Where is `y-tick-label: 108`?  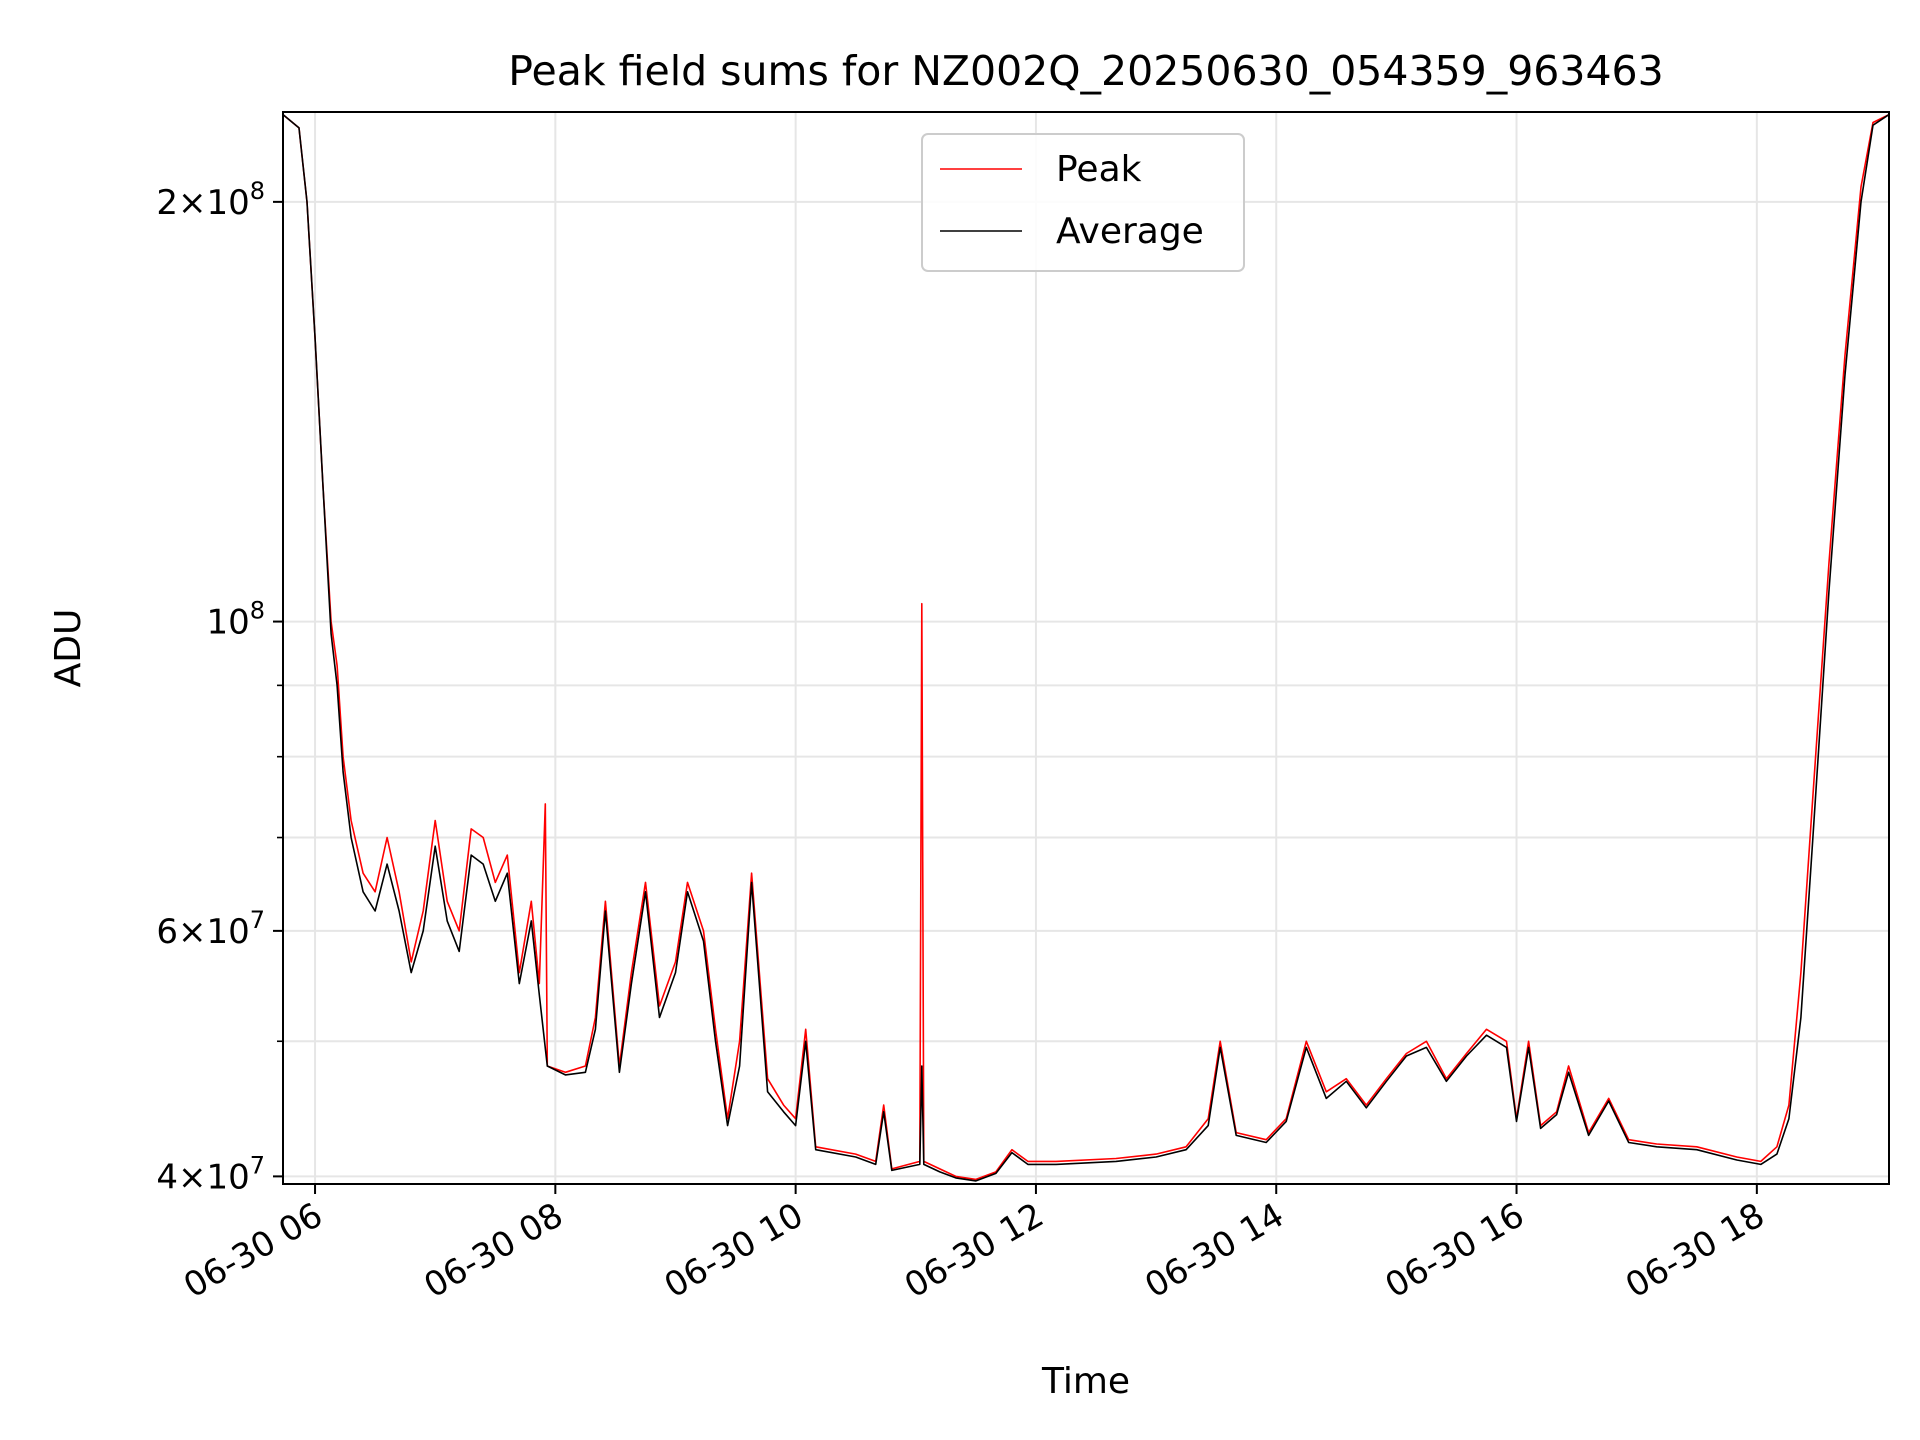
y-tick-label: 108 is located at coordinates (235, 620).